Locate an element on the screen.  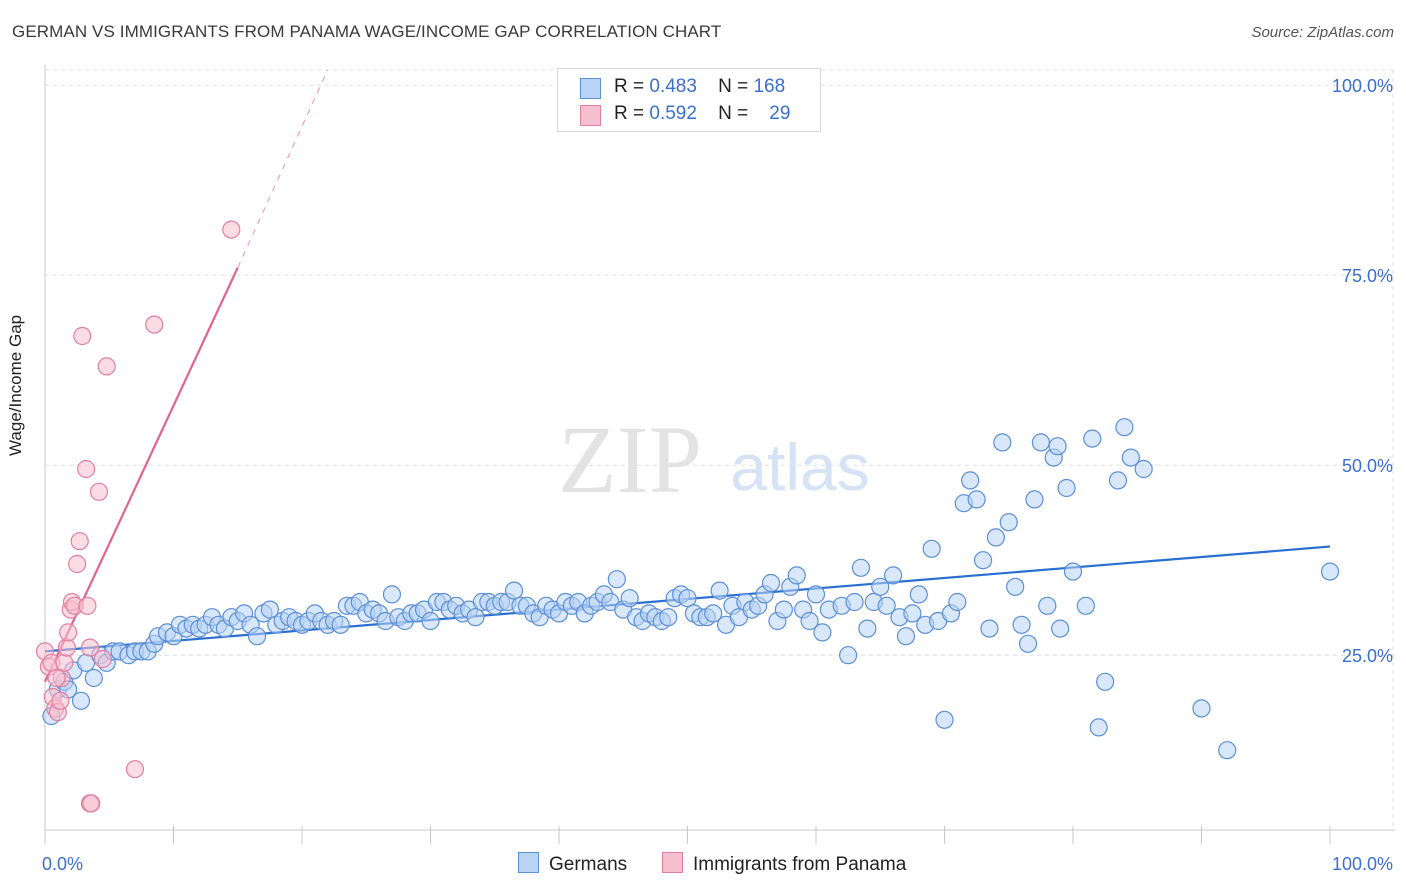
germans-legend-swatch is located at coordinates (528, 862).